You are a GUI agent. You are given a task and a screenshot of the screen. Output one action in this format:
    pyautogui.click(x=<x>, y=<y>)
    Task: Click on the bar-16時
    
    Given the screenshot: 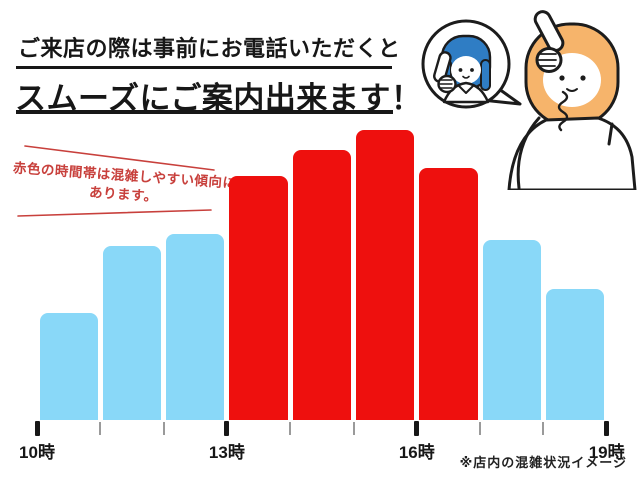 What is the action you would take?
    pyautogui.click(x=448, y=294)
    